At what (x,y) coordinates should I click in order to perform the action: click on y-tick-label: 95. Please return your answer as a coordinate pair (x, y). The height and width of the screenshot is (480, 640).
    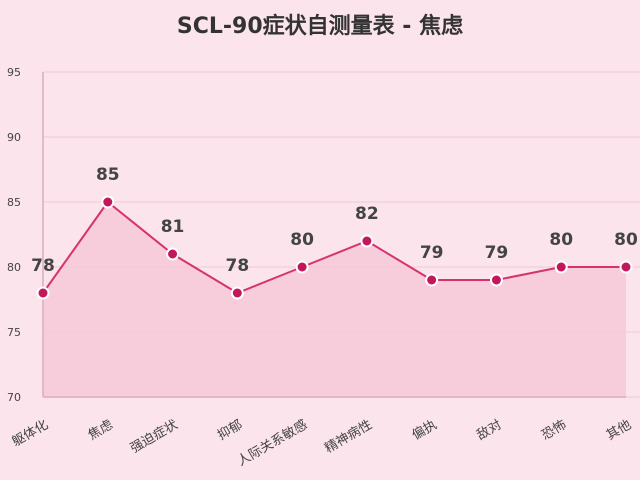
    Looking at the image, I should click on (14, 72).